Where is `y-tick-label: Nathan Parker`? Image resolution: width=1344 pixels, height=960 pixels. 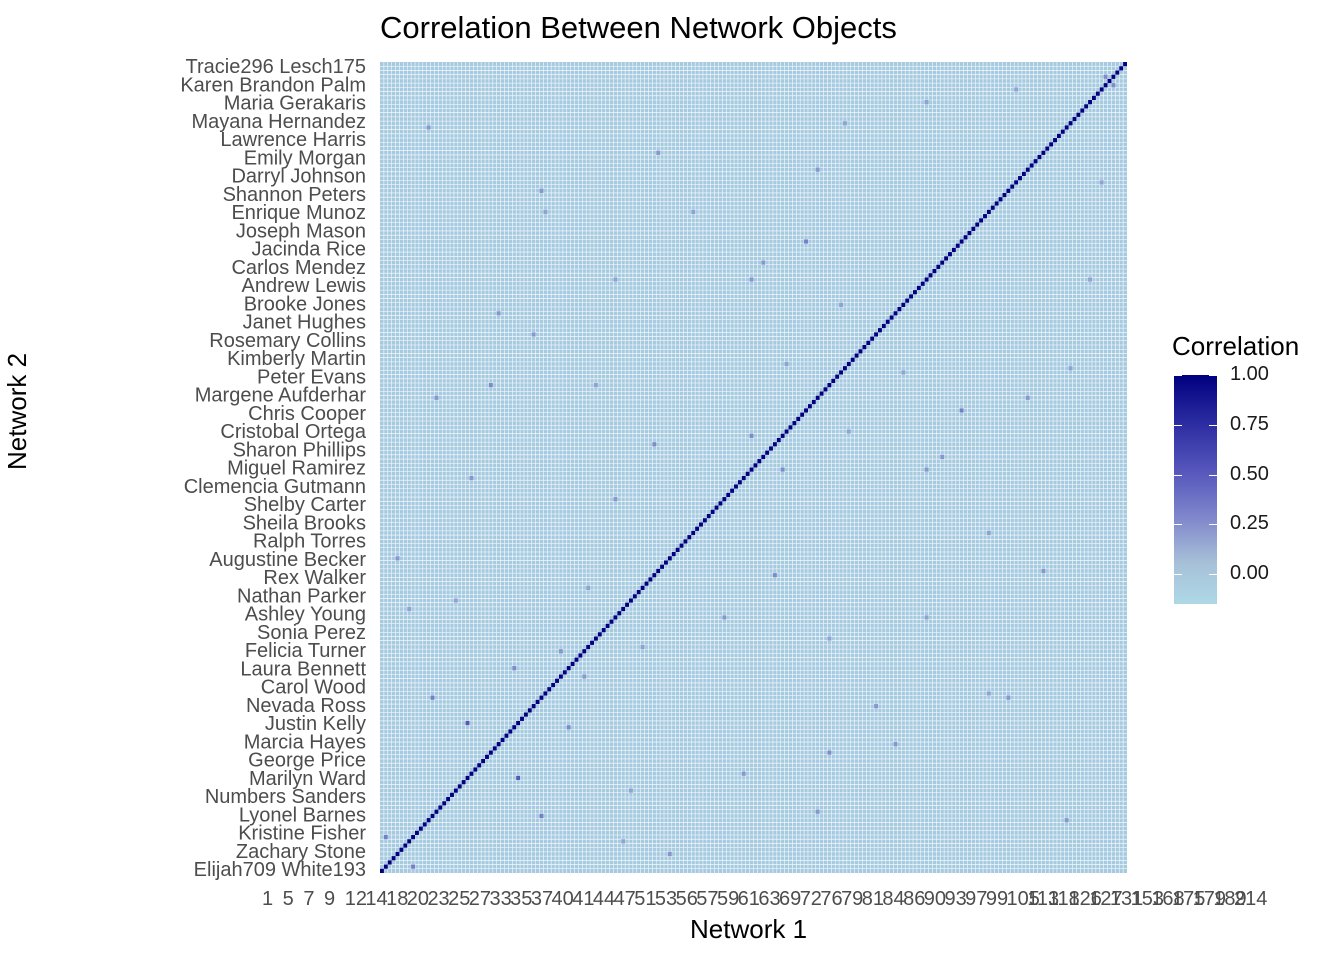
y-tick-label: Nathan Parker is located at coordinates (301, 596).